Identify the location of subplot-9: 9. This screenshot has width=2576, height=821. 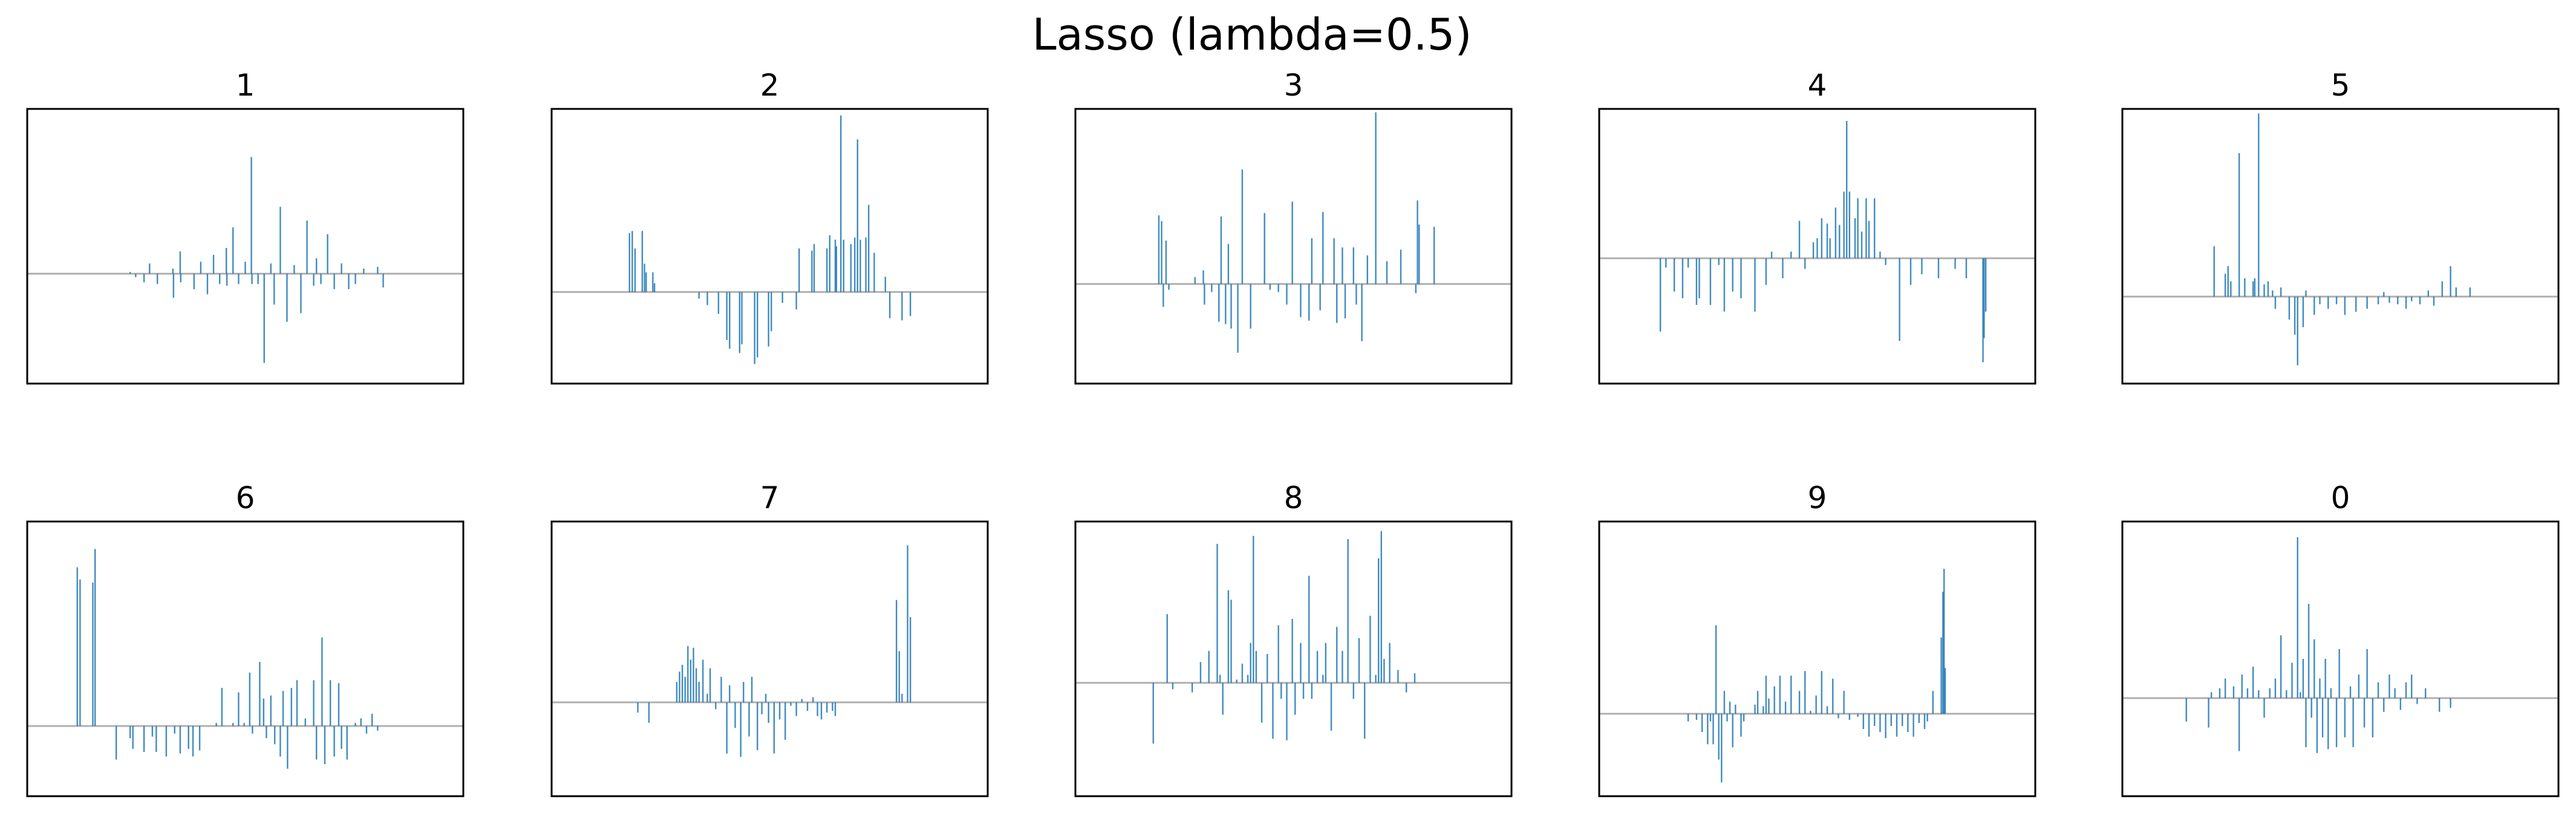
(1817, 638).